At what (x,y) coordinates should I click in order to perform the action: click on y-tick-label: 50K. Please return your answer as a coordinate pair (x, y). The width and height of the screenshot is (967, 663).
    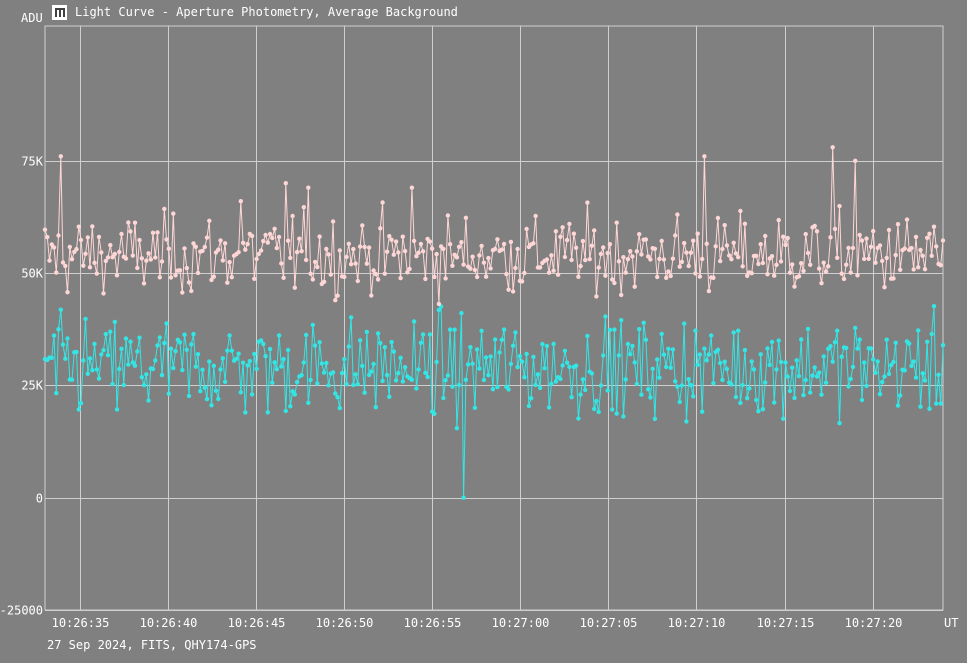
    Looking at the image, I should click on (32, 274).